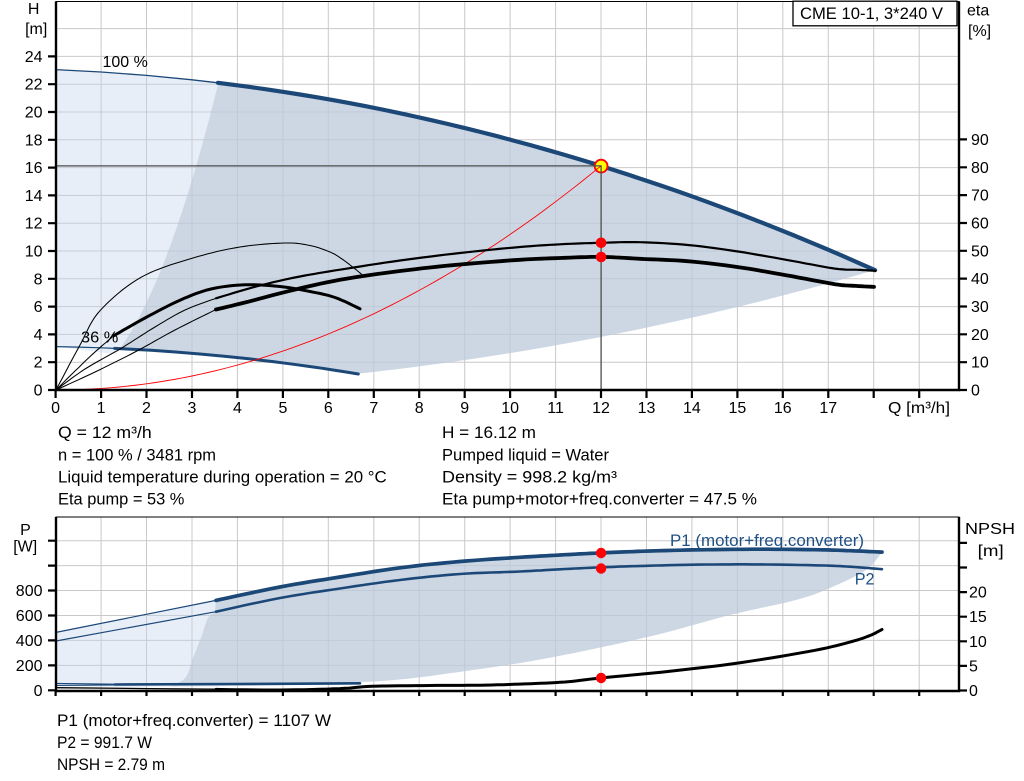 The width and height of the screenshot is (1024, 781). Describe the element at coordinates (647, 408) in the screenshot. I see `svg-text: 13` at that location.